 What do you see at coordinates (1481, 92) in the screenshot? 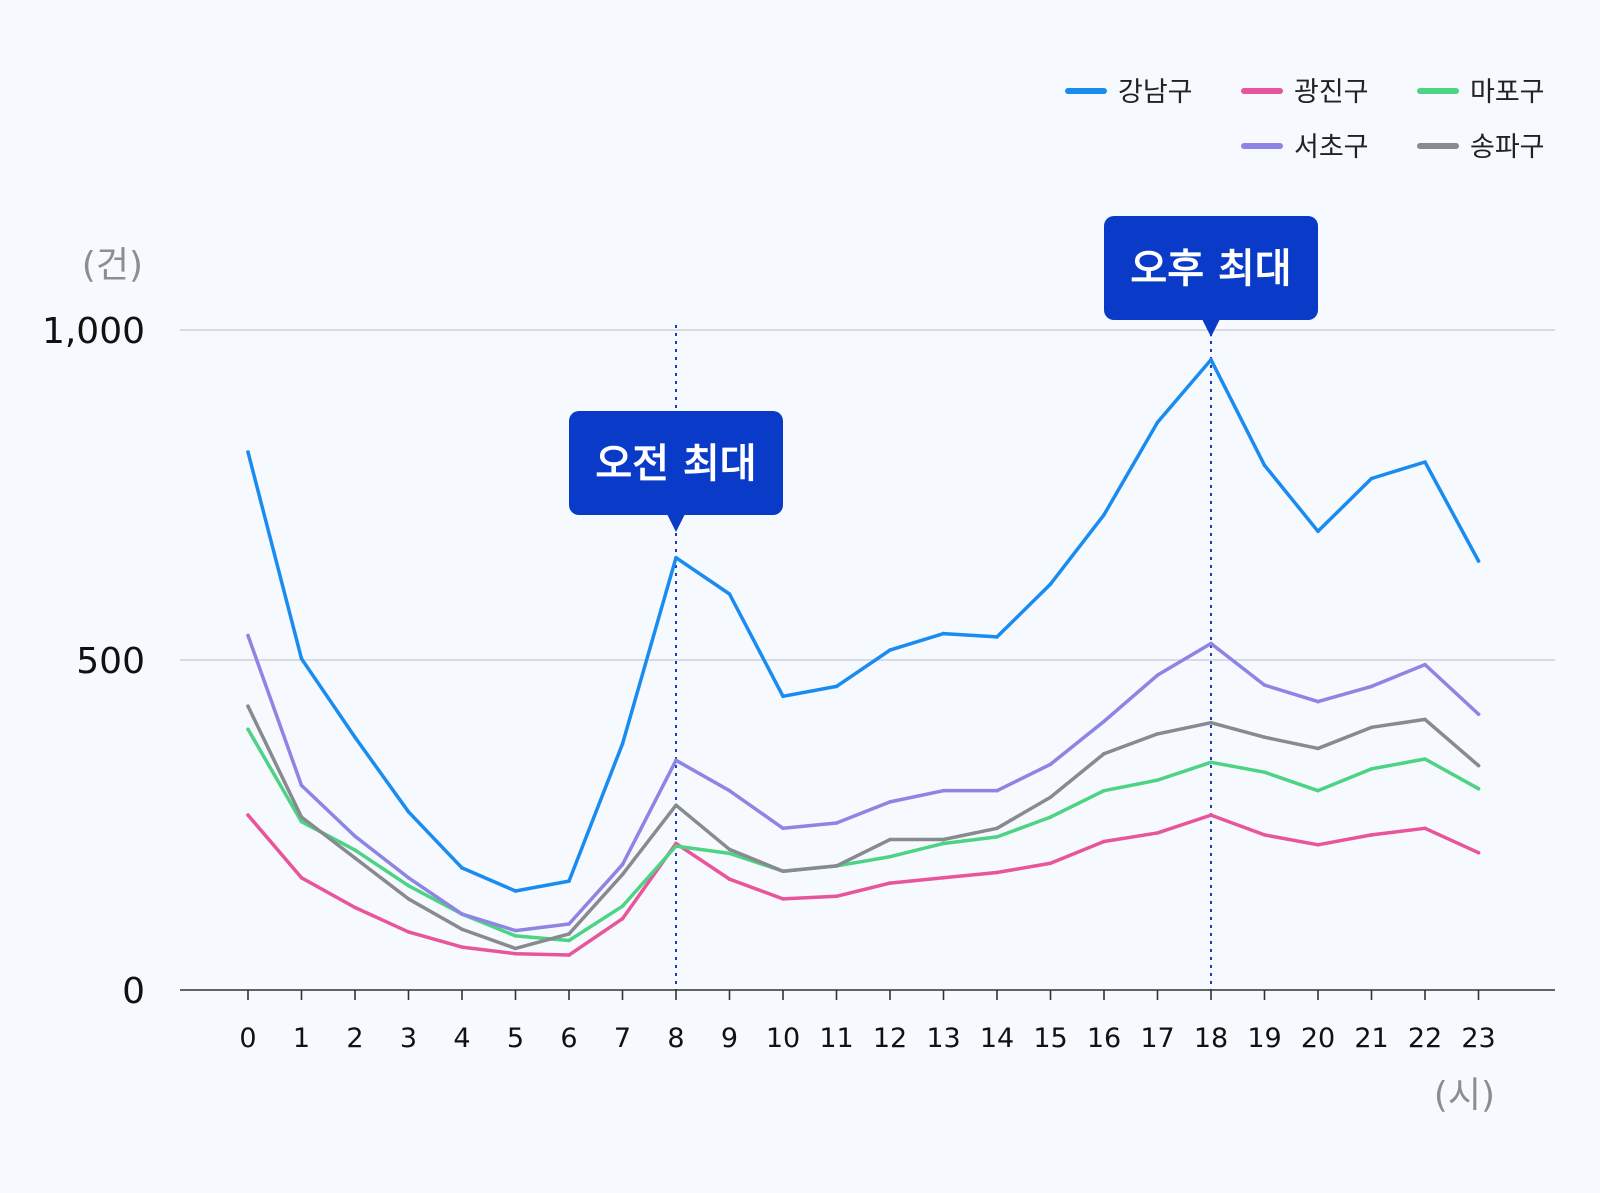
I see `legend-item: 마포구` at bounding box center [1481, 92].